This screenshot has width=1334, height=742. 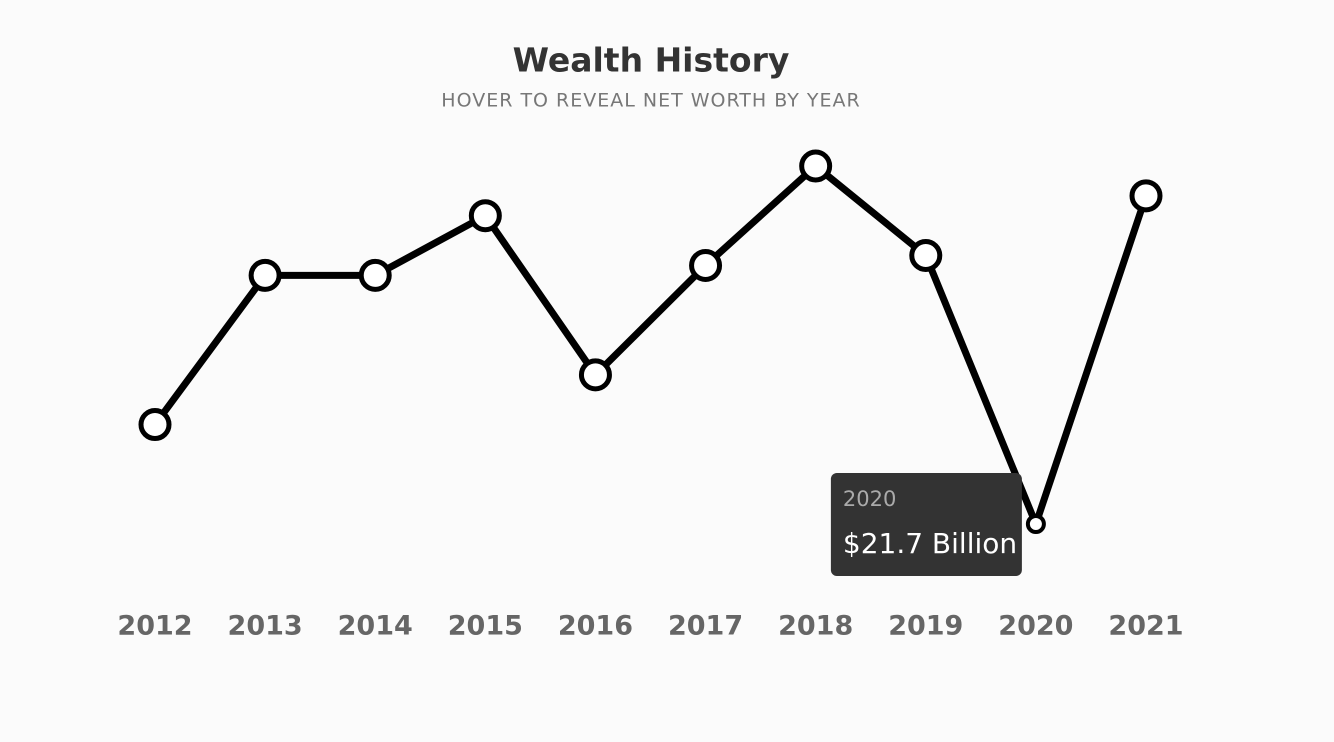 What do you see at coordinates (650, 101) in the screenshot?
I see `chart-subtitle: HOVER TO REVEAL NET WORTH BY YEAR` at bounding box center [650, 101].